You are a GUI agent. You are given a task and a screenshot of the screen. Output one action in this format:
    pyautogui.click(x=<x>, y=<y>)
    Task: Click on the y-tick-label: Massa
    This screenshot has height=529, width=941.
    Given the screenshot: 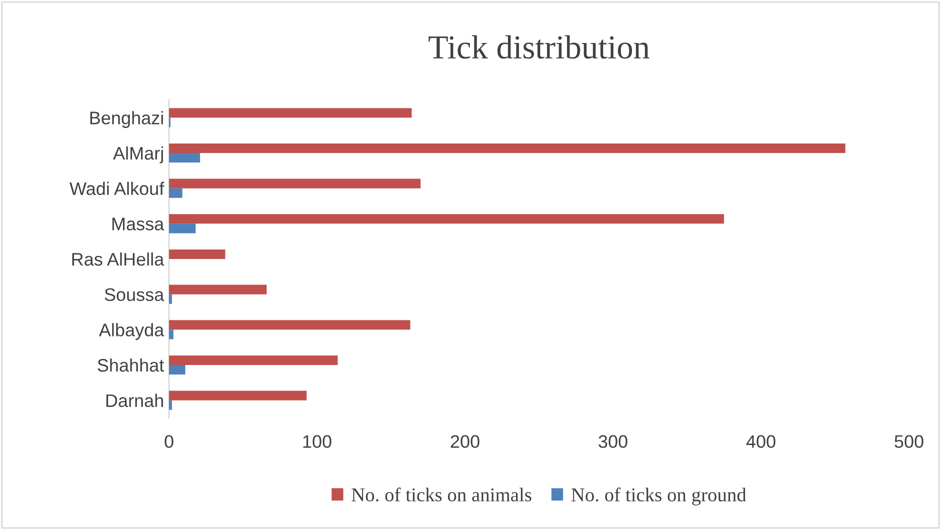 What is the action you would take?
    pyautogui.click(x=138, y=224)
    